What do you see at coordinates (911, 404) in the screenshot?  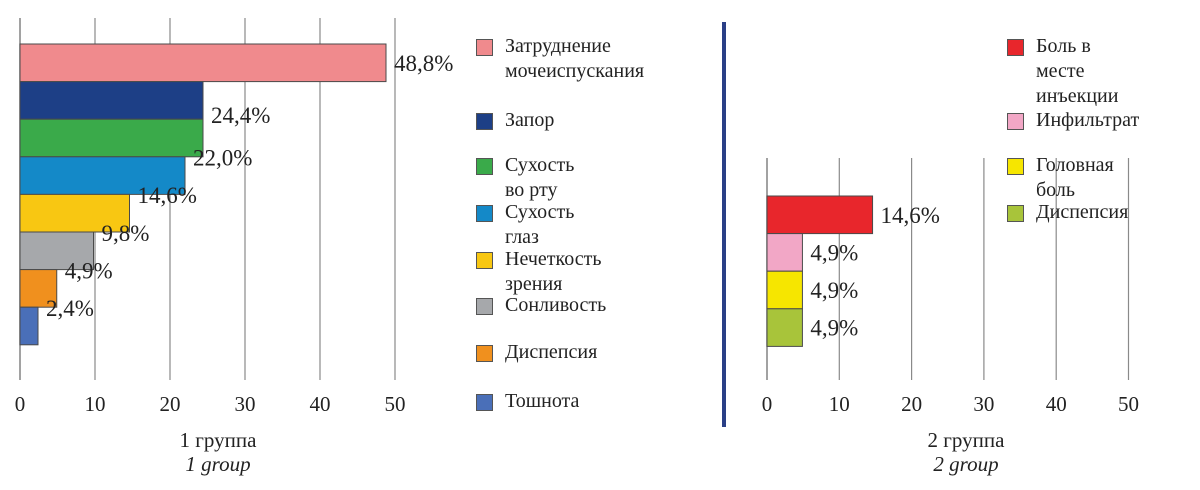 I see `p2-tick-label-20: 20` at bounding box center [911, 404].